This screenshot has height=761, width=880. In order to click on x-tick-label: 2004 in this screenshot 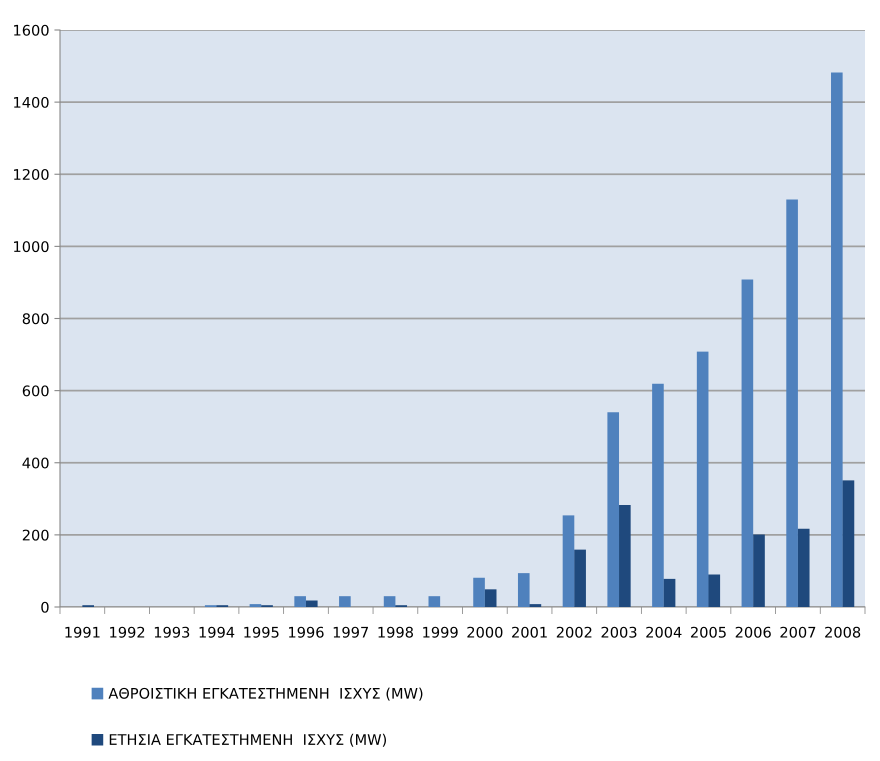, I will do `click(664, 632)`.